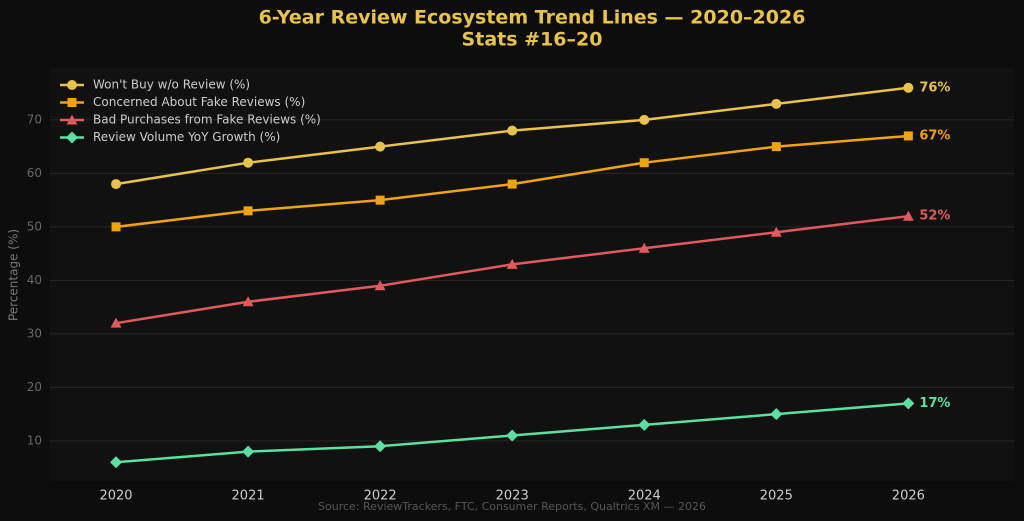 This screenshot has width=1024, height=521. What do you see at coordinates (14, 275) in the screenshot?
I see `y-axis-label: Percentage (%)` at bounding box center [14, 275].